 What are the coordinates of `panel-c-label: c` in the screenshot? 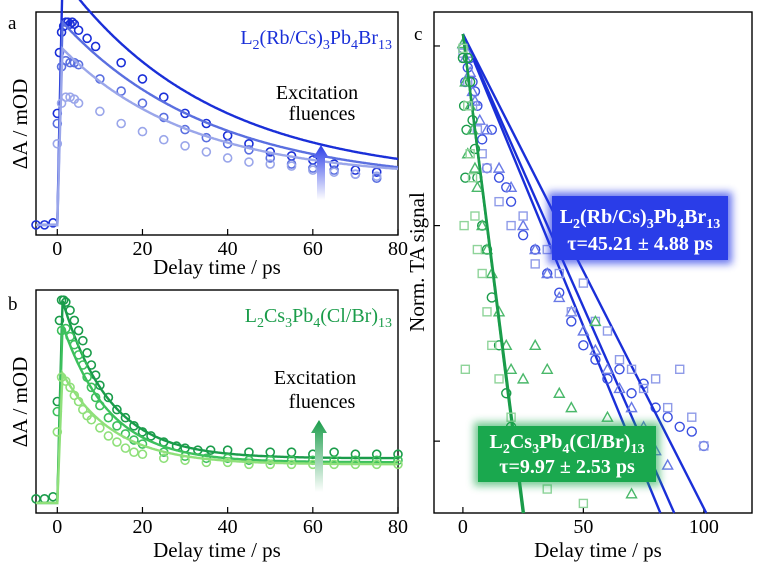 It's located at (418, 34).